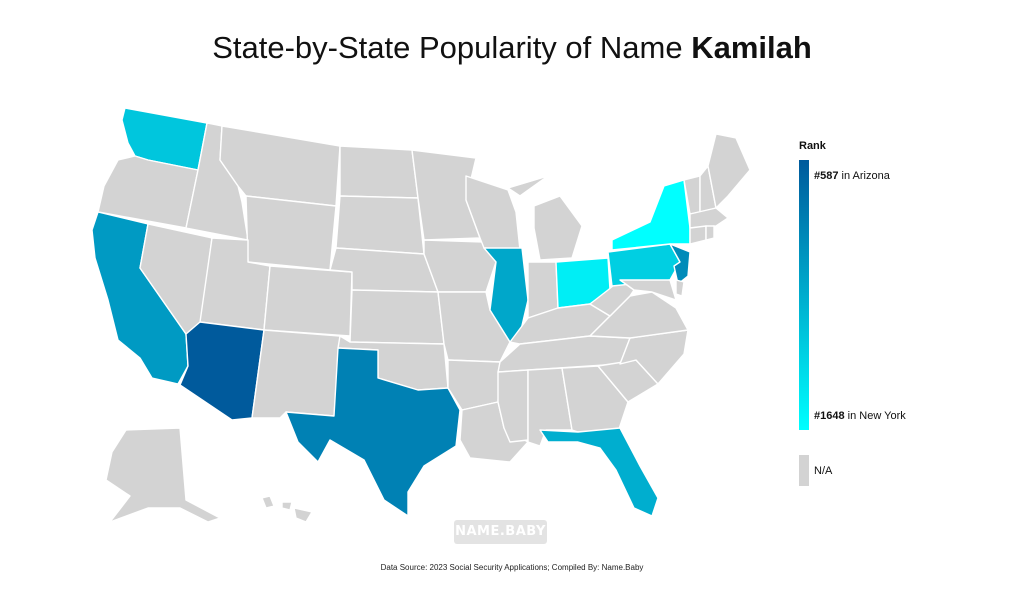 Image resolution: width=1024 pixels, height=600 pixels. What do you see at coordinates (804, 470) in the screenshot?
I see `legend-na-swatch` at bounding box center [804, 470].